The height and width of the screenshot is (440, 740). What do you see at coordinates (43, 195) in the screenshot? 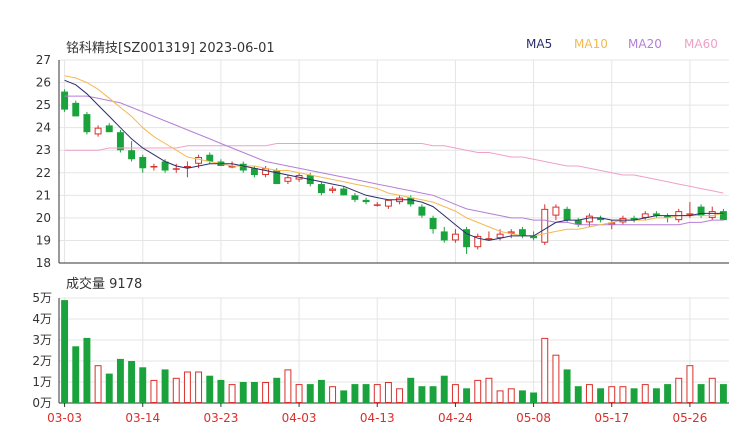
I see `price-y-tick: 21` at bounding box center [43, 195].